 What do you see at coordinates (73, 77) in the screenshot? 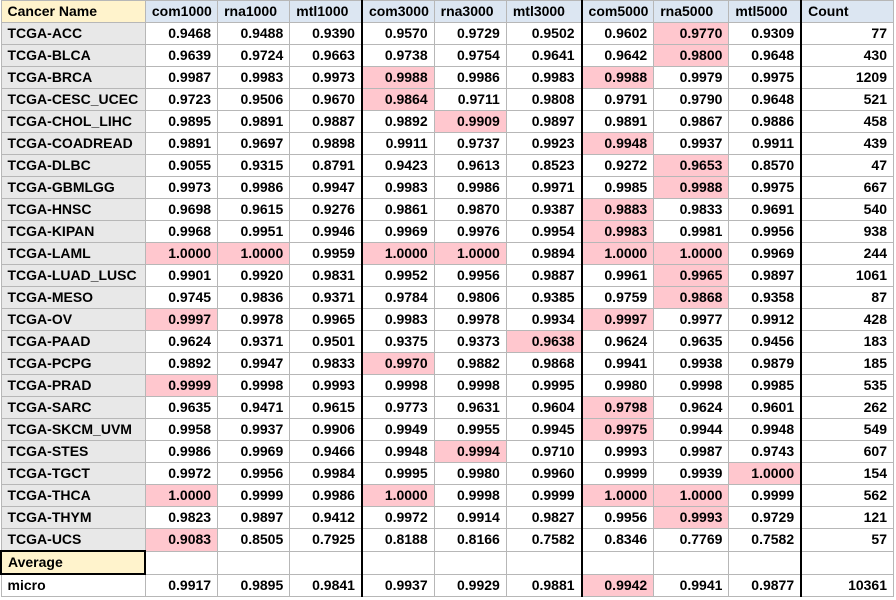
I see `cancer-name-cell: TCGA-BRCA` at bounding box center [73, 77].